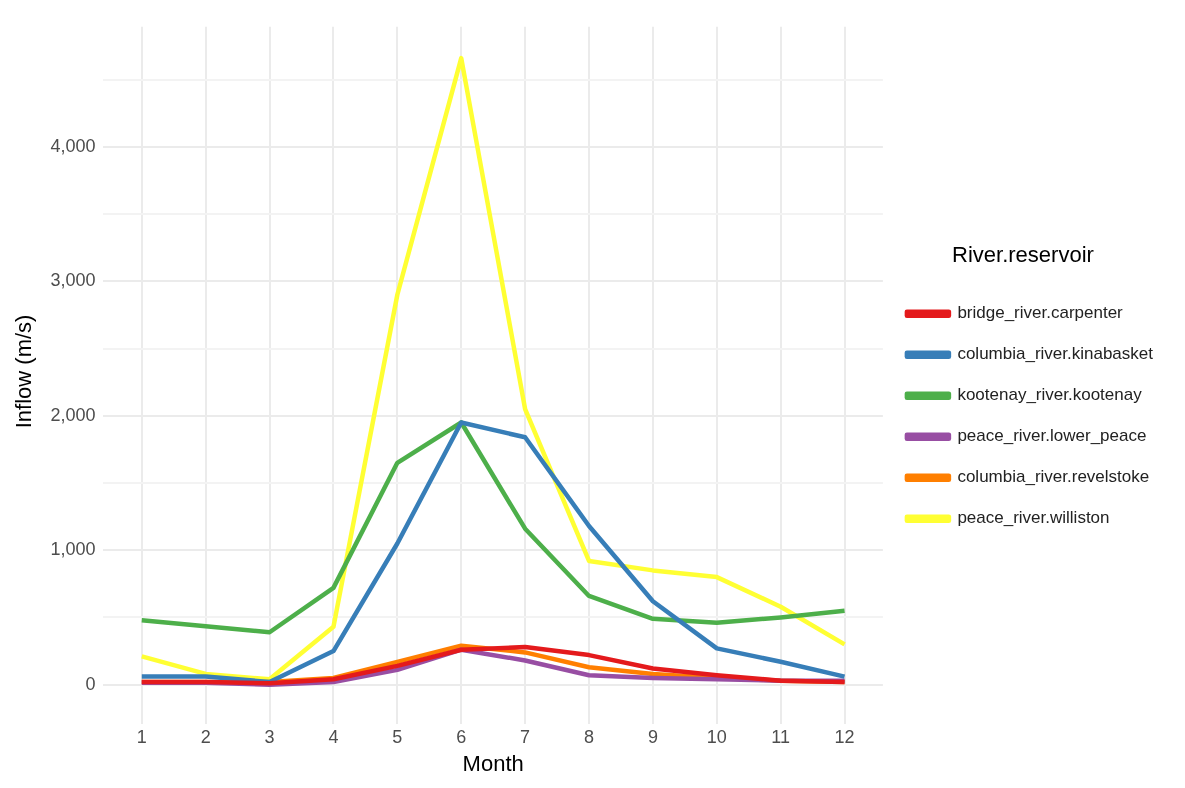  Describe the element at coordinates (1033, 518) in the screenshot. I see `legend-label: peace_river.williston` at that location.